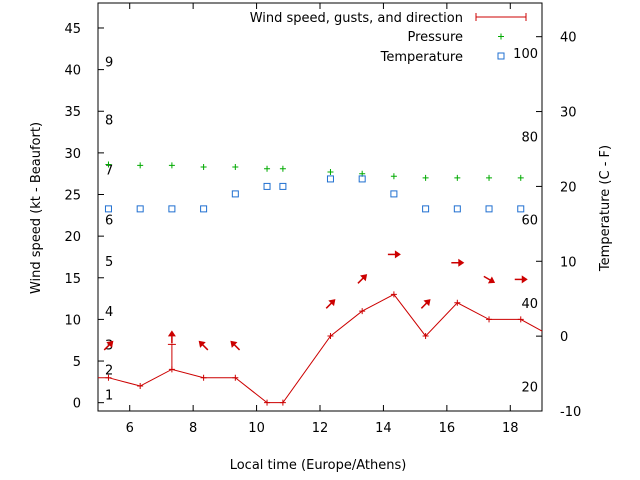 This screenshot has width=640, height=480. I want to click on fahrenheit-label: 80, so click(529, 137).